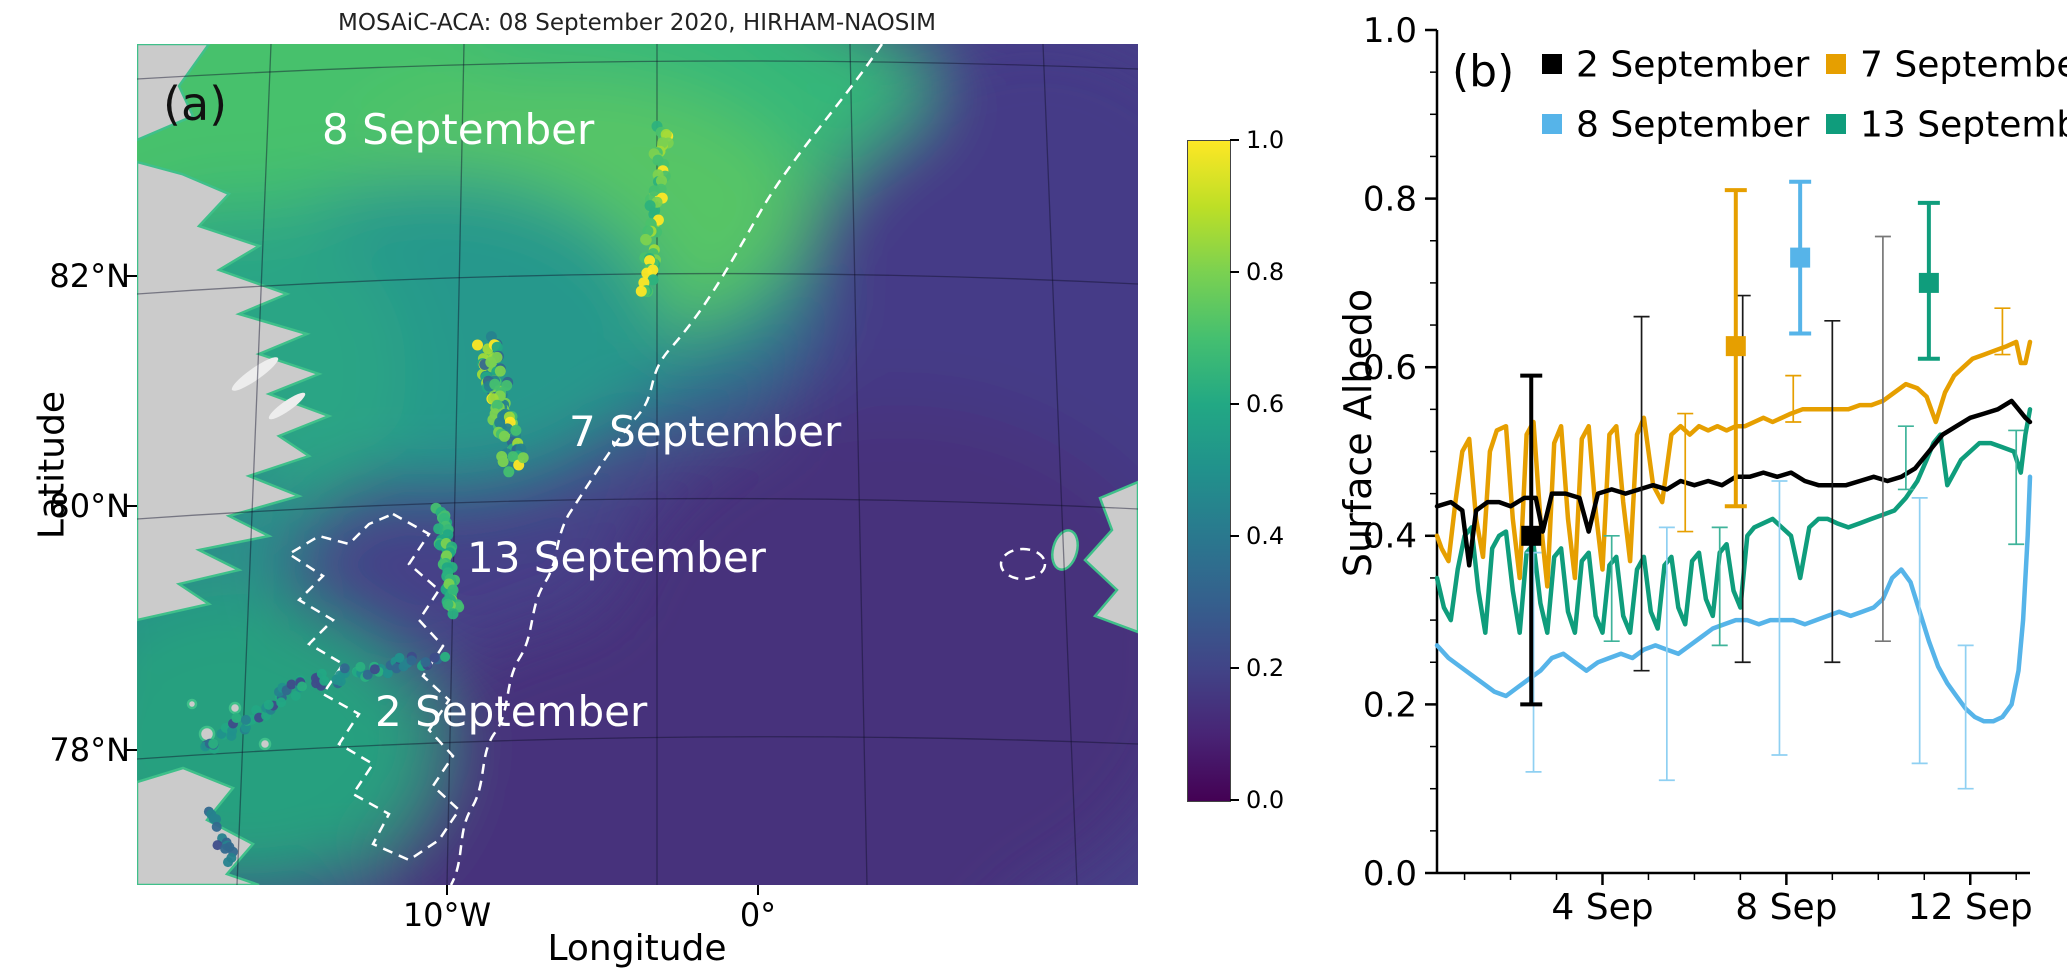 The width and height of the screenshot is (2067, 968). Describe the element at coordinates (1552, 124) in the screenshot. I see `legend-swatch-8-september` at that location.